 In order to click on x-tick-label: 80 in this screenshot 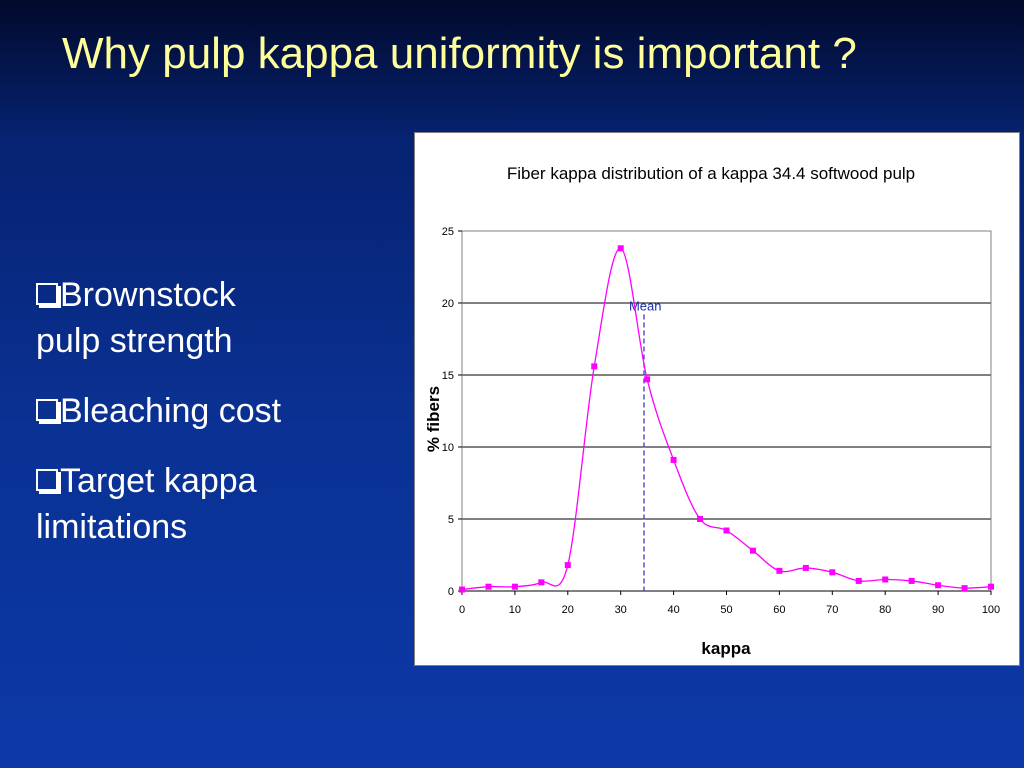, I will do `click(885, 610)`.